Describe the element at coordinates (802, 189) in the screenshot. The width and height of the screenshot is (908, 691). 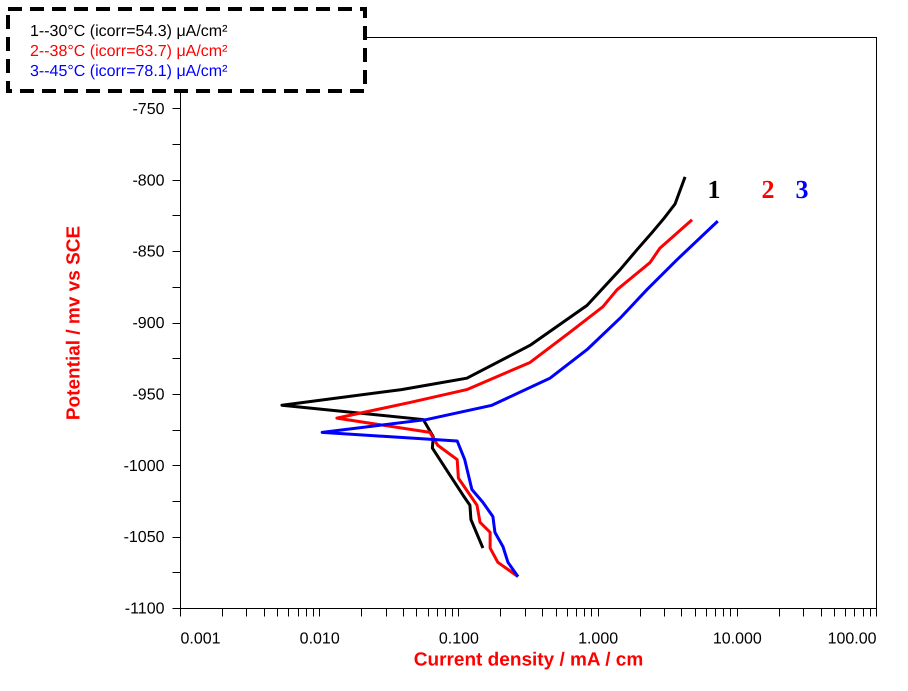
I see `annotation: 3` at that location.